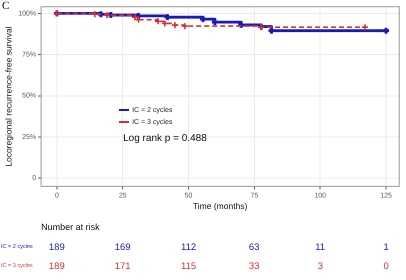 The width and height of the screenshot is (406, 280). I want to click on text: 3, so click(320, 266).